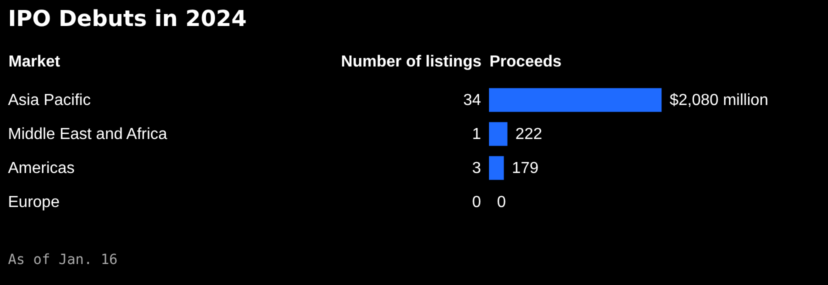 Image resolution: width=828 pixels, height=285 pixels. What do you see at coordinates (528, 134) in the screenshot?
I see `data-label: 222` at bounding box center [528, 134].